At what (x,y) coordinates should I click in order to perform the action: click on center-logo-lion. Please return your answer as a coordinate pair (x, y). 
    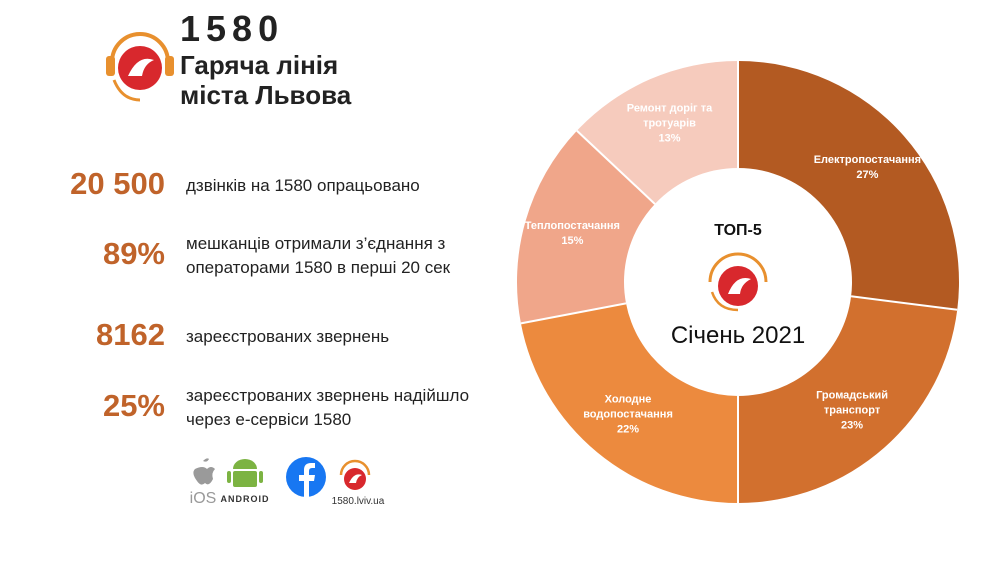
    Looking at the image, I should click on (739, 286).